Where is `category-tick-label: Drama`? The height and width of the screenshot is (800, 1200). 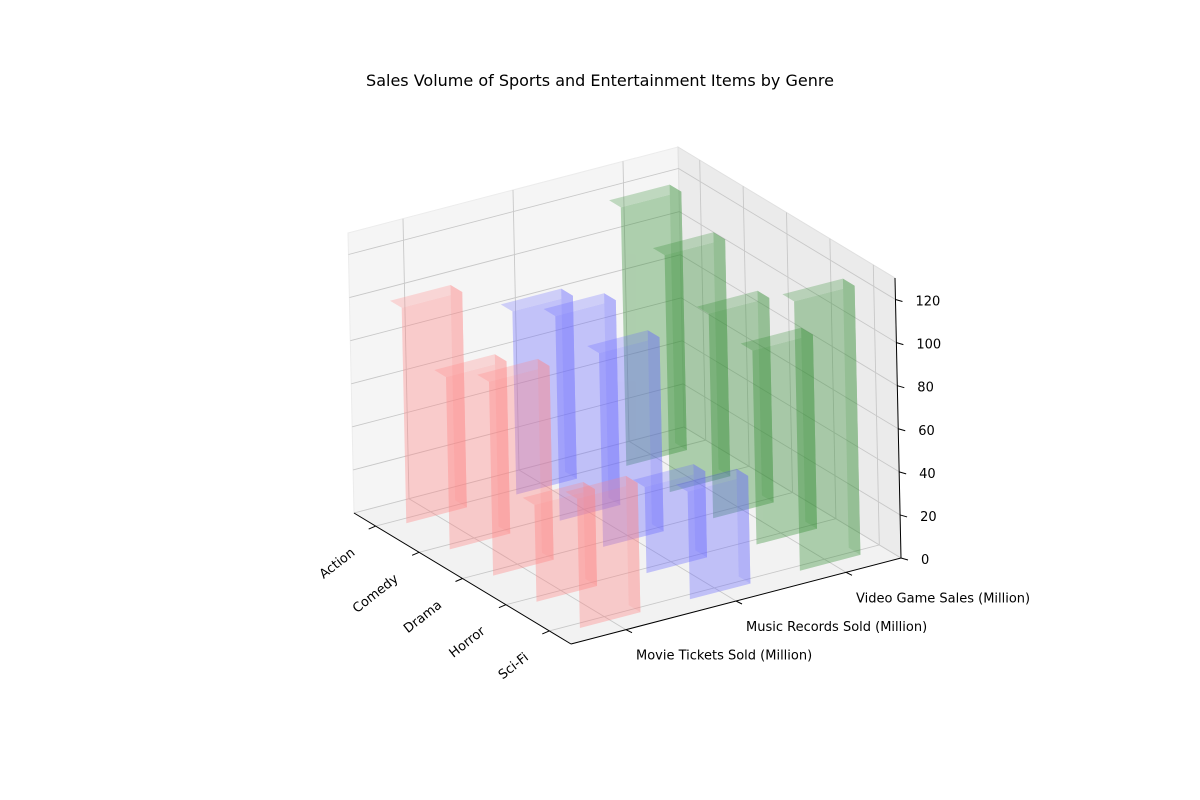 category-tick-label: Drama is located at coordinates (423, 617).